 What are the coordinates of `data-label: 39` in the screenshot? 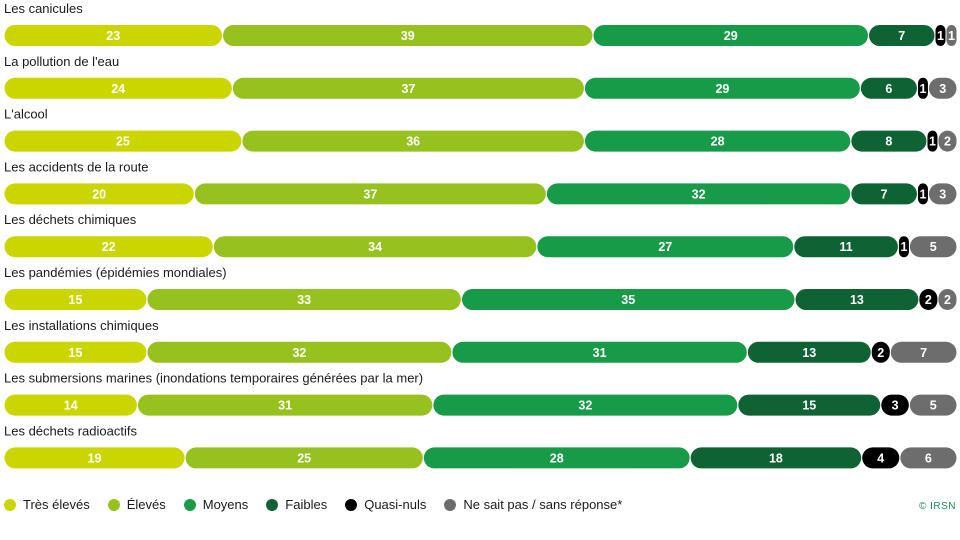 It's located at (408, 36).